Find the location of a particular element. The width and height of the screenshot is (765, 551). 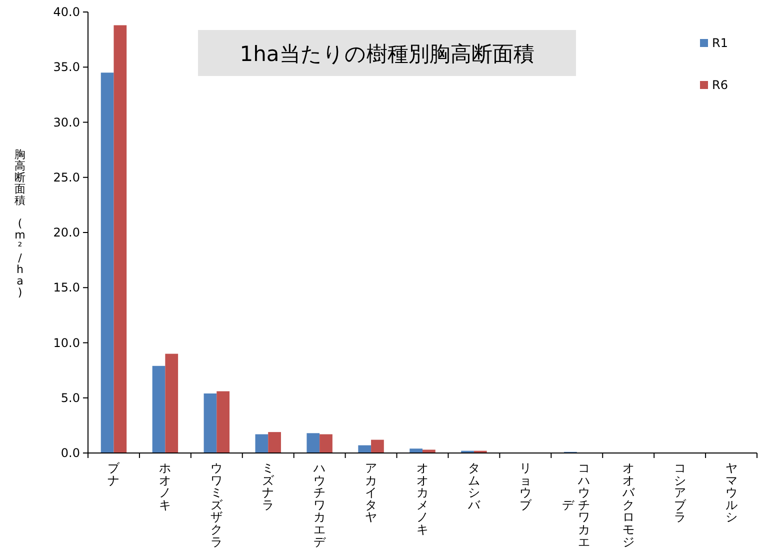

x-tick-label: ウワミズザクラ is located at coordinates (217, 505).